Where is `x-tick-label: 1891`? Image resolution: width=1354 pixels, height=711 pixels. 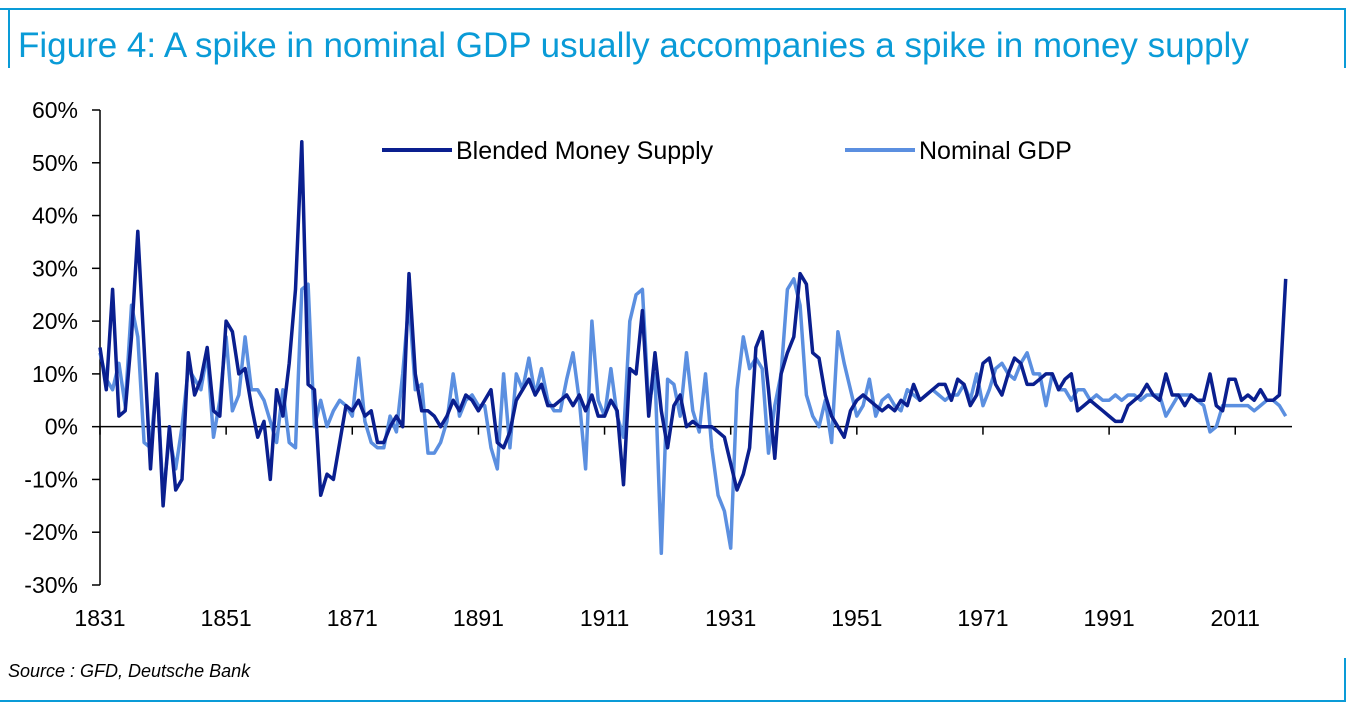 x-tick-label: 1891 is located at coordinates (478, 618).